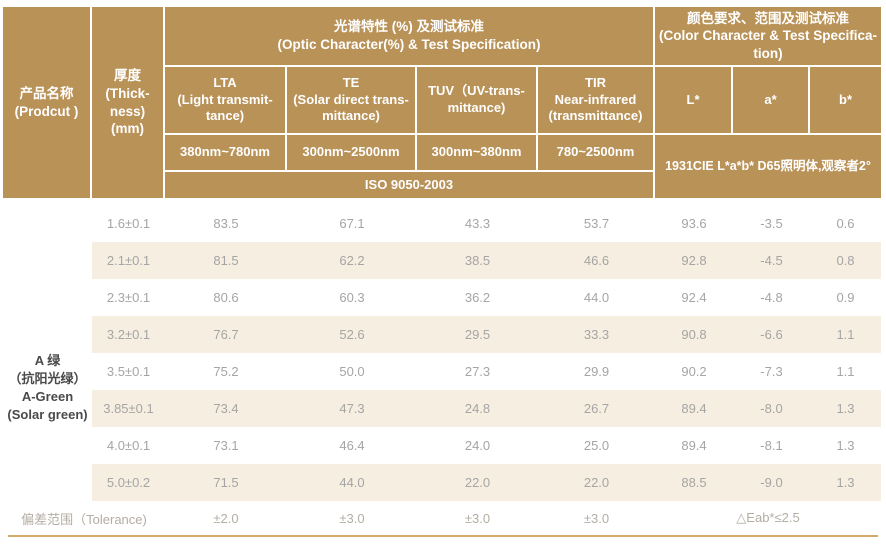 This screenshot has height=553, width=886. What do you see at coordinates (84, 519) in the screenshot?
I see `tolerance-label: 偏差范围（Tolerance)` at bounding box center [84, 519].